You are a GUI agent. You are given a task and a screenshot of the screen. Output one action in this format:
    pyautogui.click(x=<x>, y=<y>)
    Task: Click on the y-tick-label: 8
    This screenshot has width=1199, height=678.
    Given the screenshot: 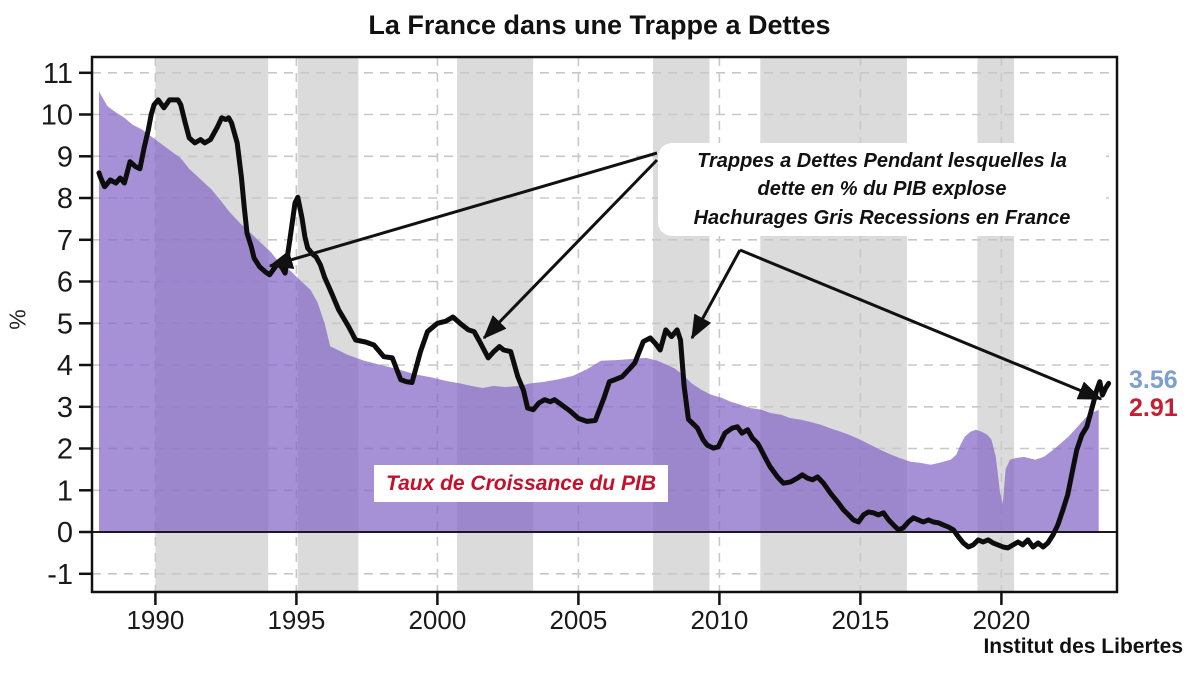 What is the action you would take?
    pyautogui.click(x=65, y=199)
    